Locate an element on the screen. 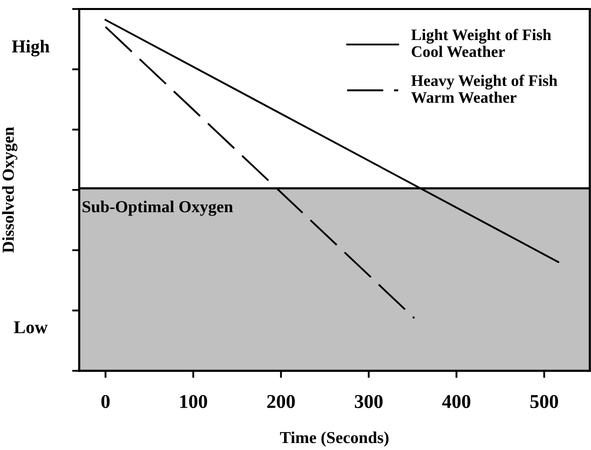  x-tick-label: 400 is located at coordinates (456, 401).